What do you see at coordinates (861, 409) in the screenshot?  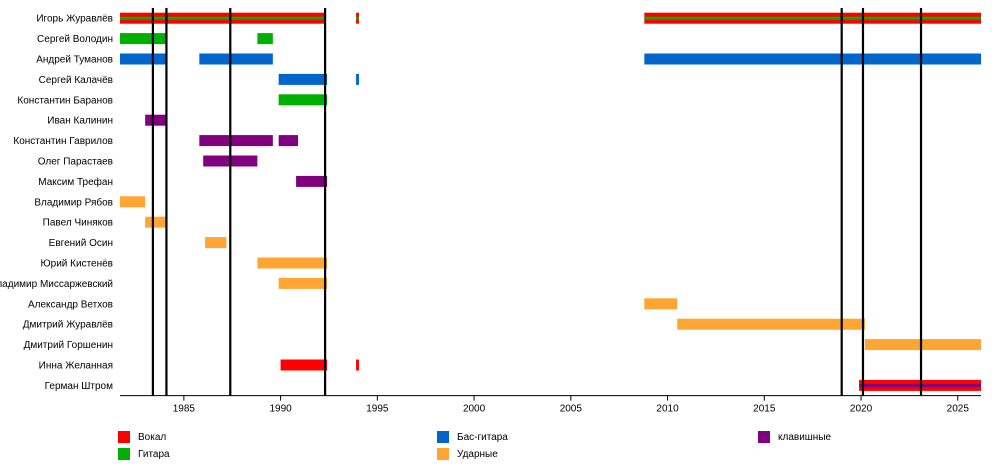 I see `x-tick-label: 2020` at bounding box center [861, 409].